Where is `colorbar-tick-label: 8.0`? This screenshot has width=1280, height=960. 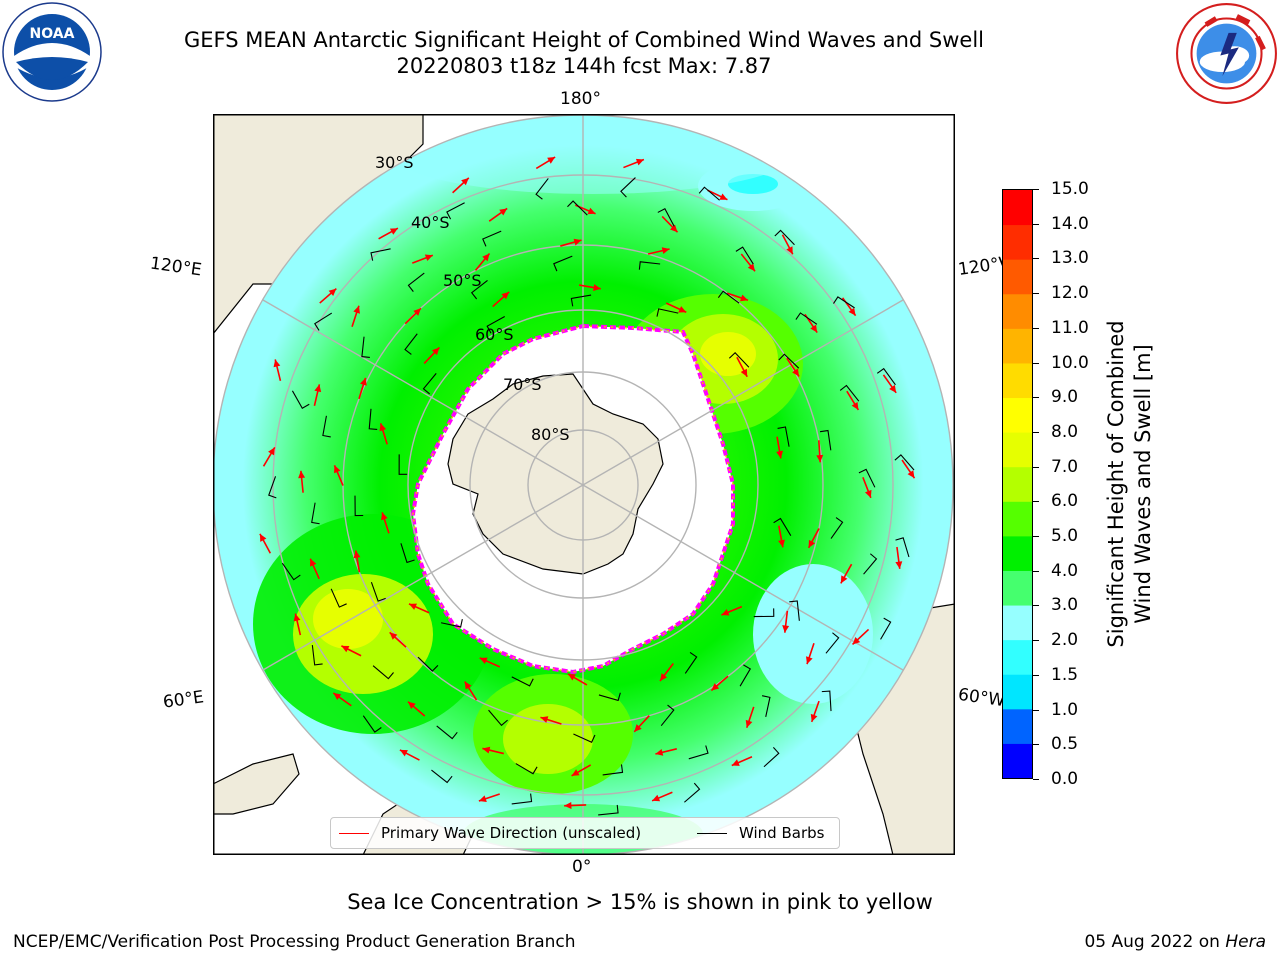
colorbar-tick-label: 8.0 is located at coordinates (1065, 431).